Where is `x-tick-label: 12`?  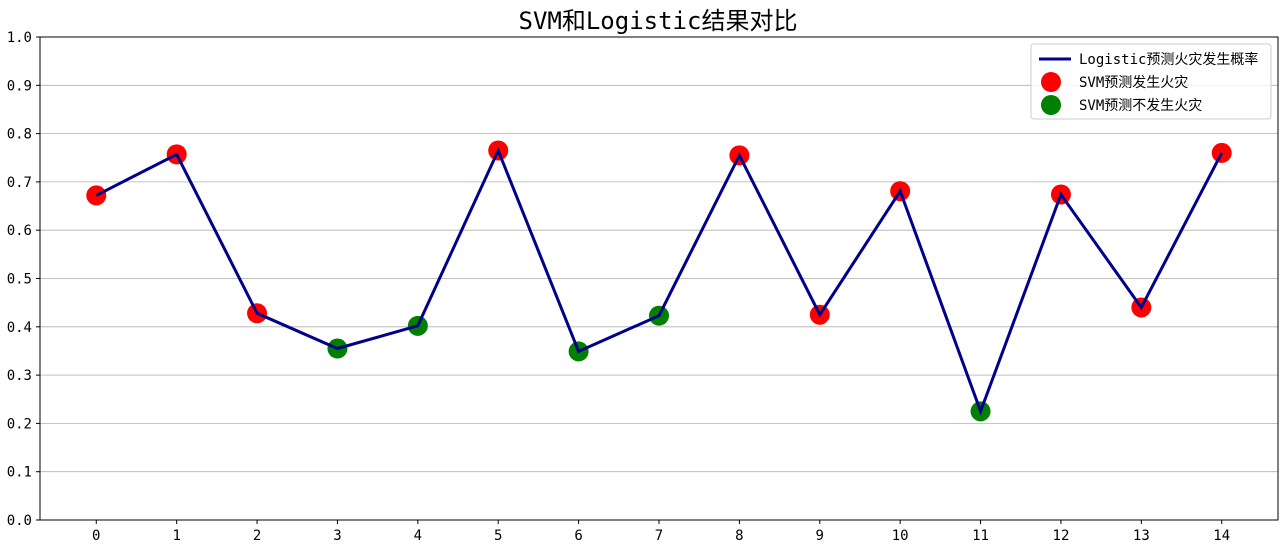 x-tick-label: 12 is located at coordinates (1061, 536).